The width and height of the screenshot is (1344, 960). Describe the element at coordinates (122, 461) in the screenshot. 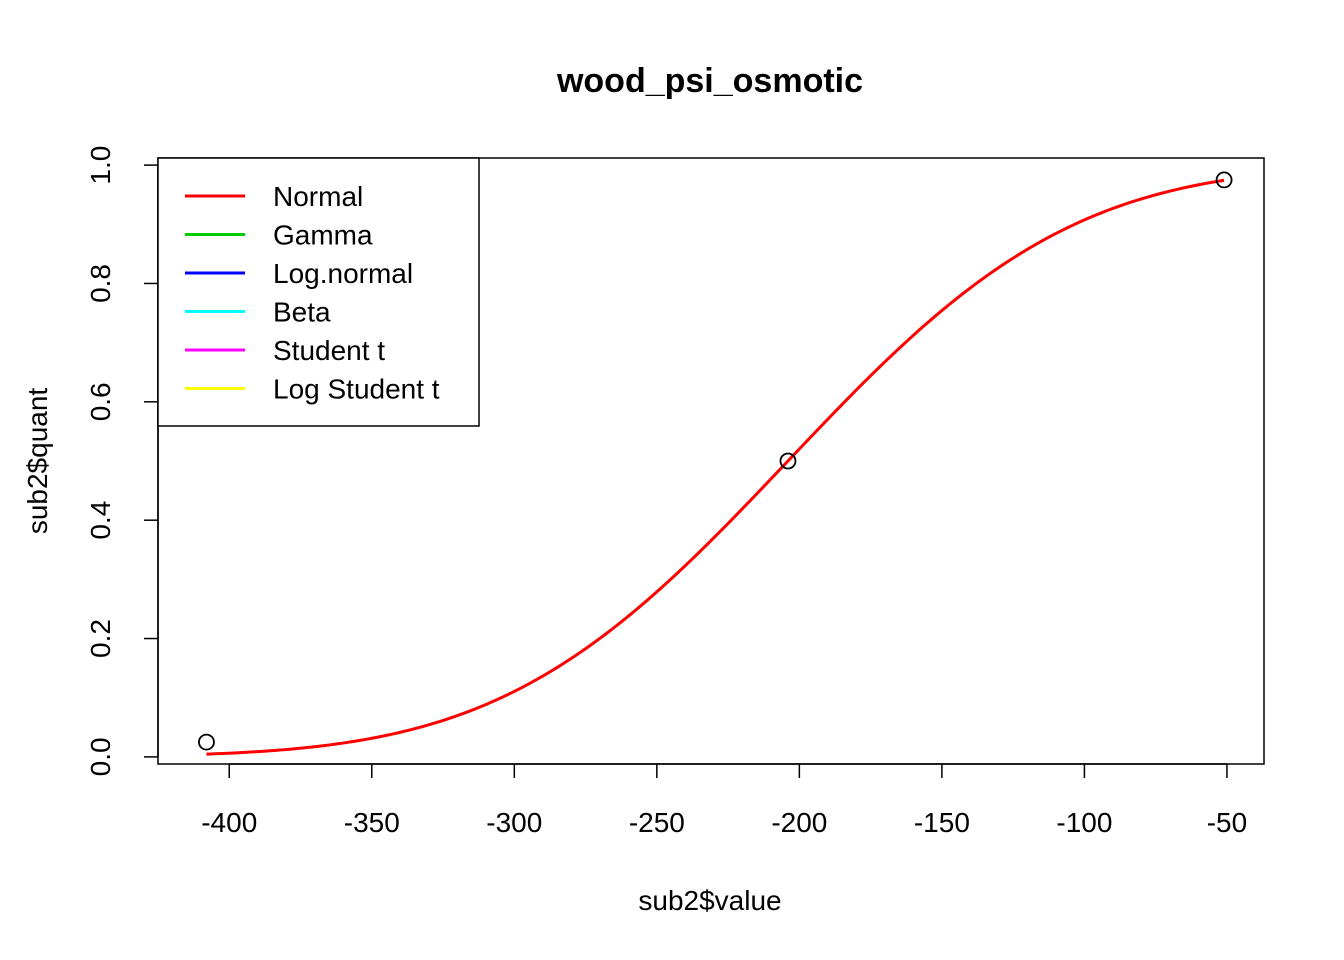

I see `y-axis: 0.0 0.2 0.4 0.6 0.8 1.0` at that location.